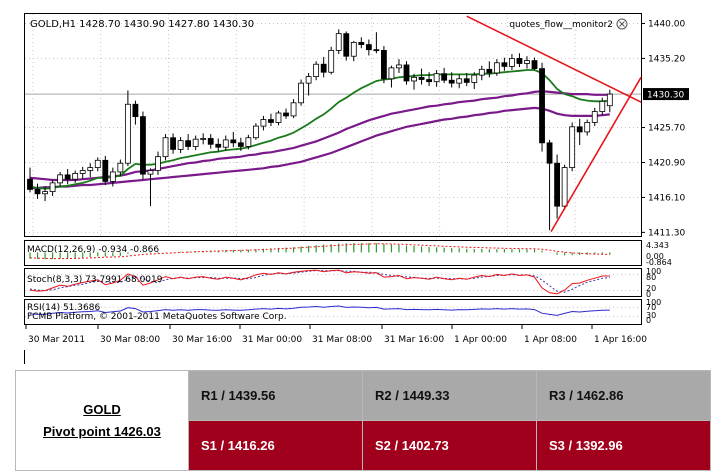 This screenshot has height=474, width=722. Describe the element at coordinates (622, 24) in the screenshot. I see `close-circle-icon` at that location.